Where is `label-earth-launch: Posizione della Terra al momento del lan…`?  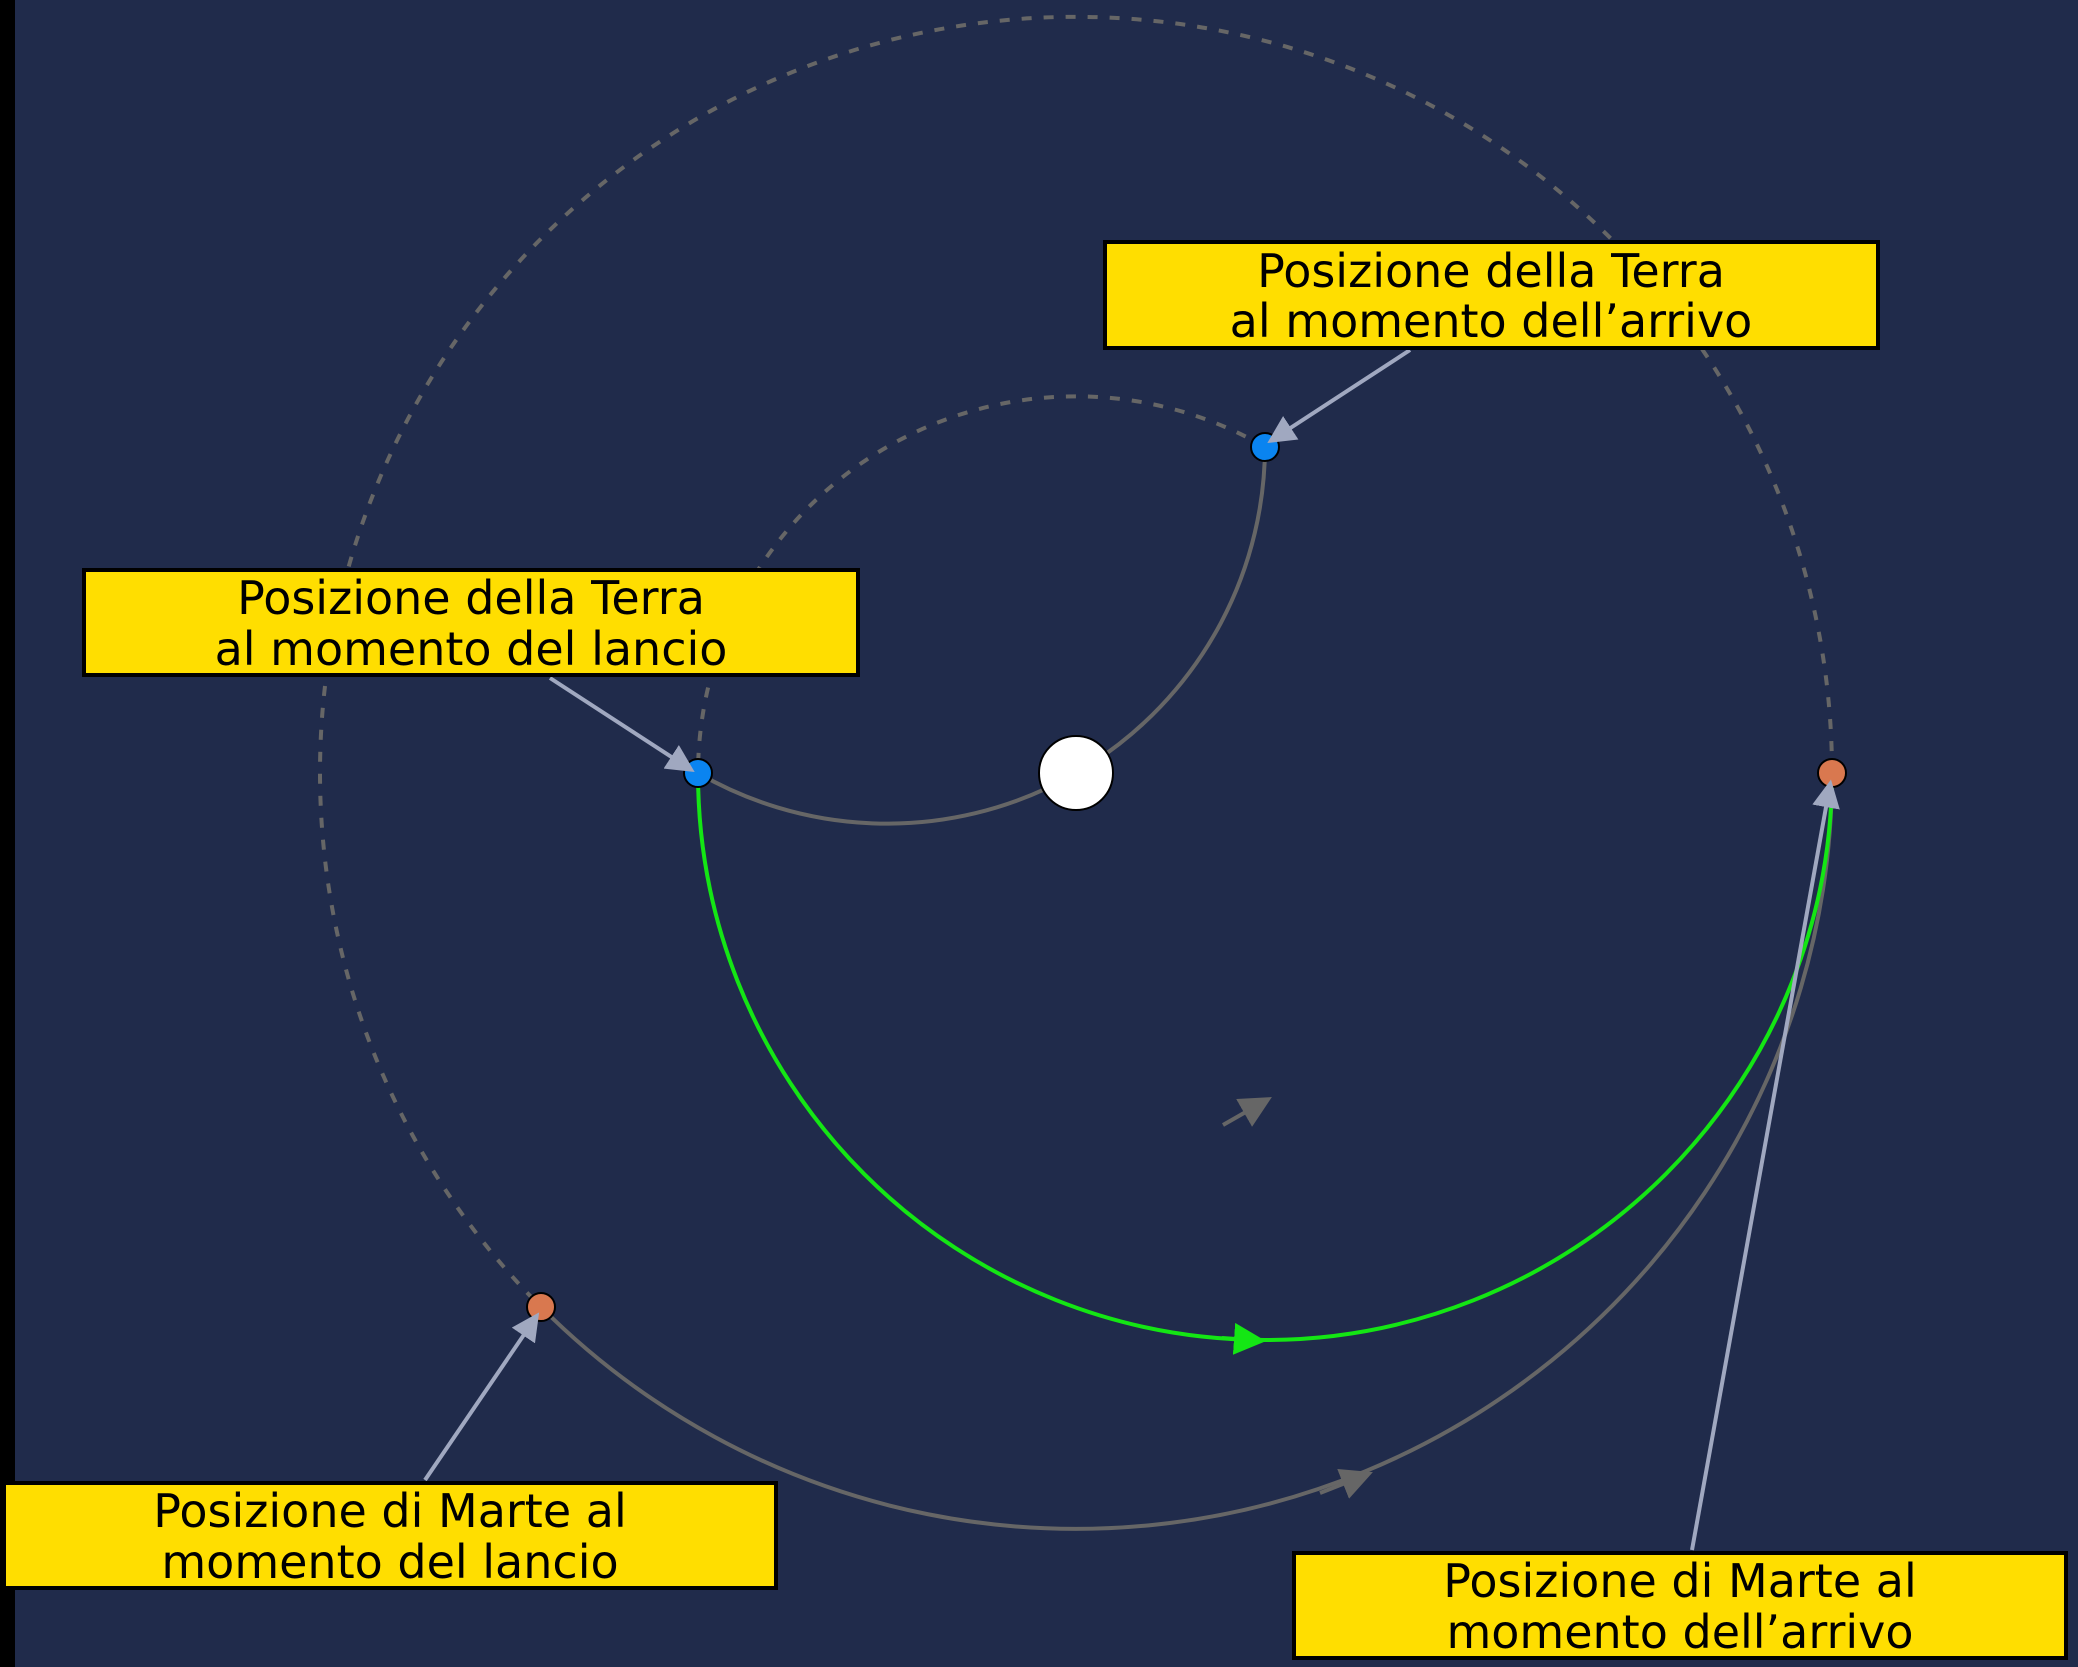 label-earth-launch: Posizione della Terra al momento del lan… is located at coordinates (471, 622).